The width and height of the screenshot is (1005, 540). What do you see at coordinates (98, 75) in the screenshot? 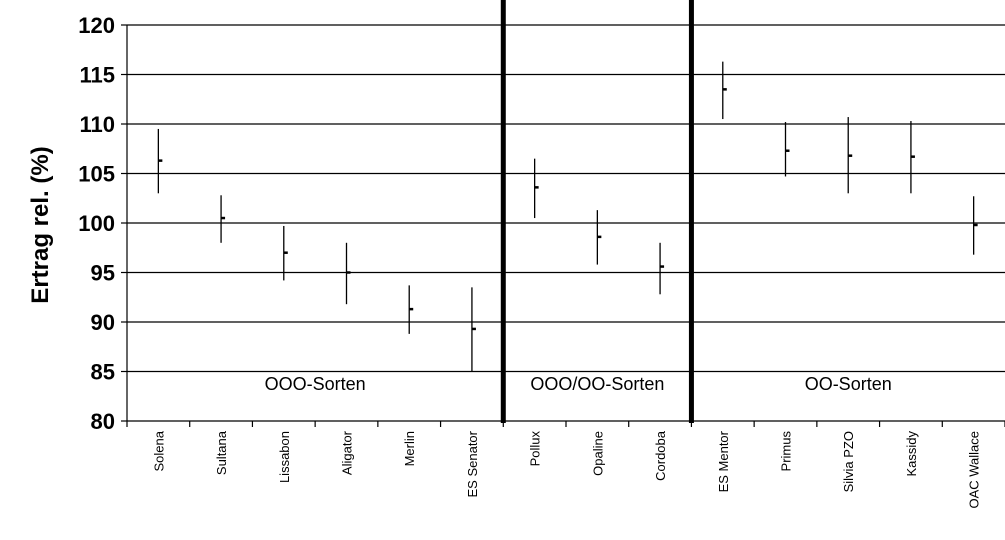
I see `y-tick-label: 115` at bounding box center [98, 75].